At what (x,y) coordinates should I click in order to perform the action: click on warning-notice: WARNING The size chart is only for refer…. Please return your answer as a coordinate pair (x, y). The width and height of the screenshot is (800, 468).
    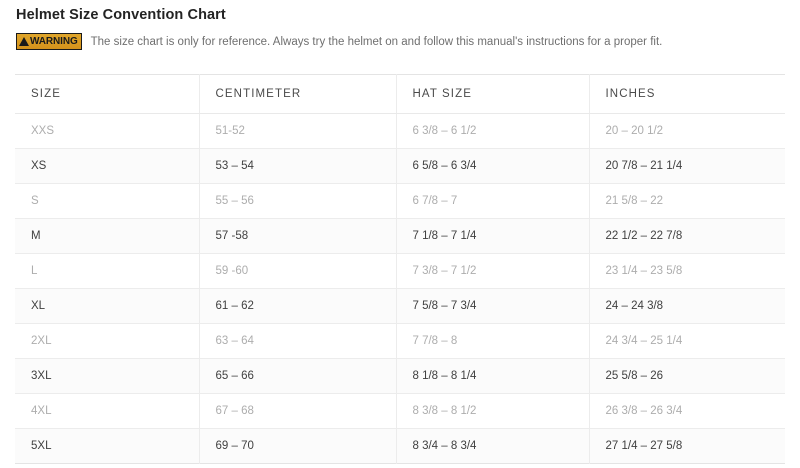
    Looking at the image, I should click on (339, 41).